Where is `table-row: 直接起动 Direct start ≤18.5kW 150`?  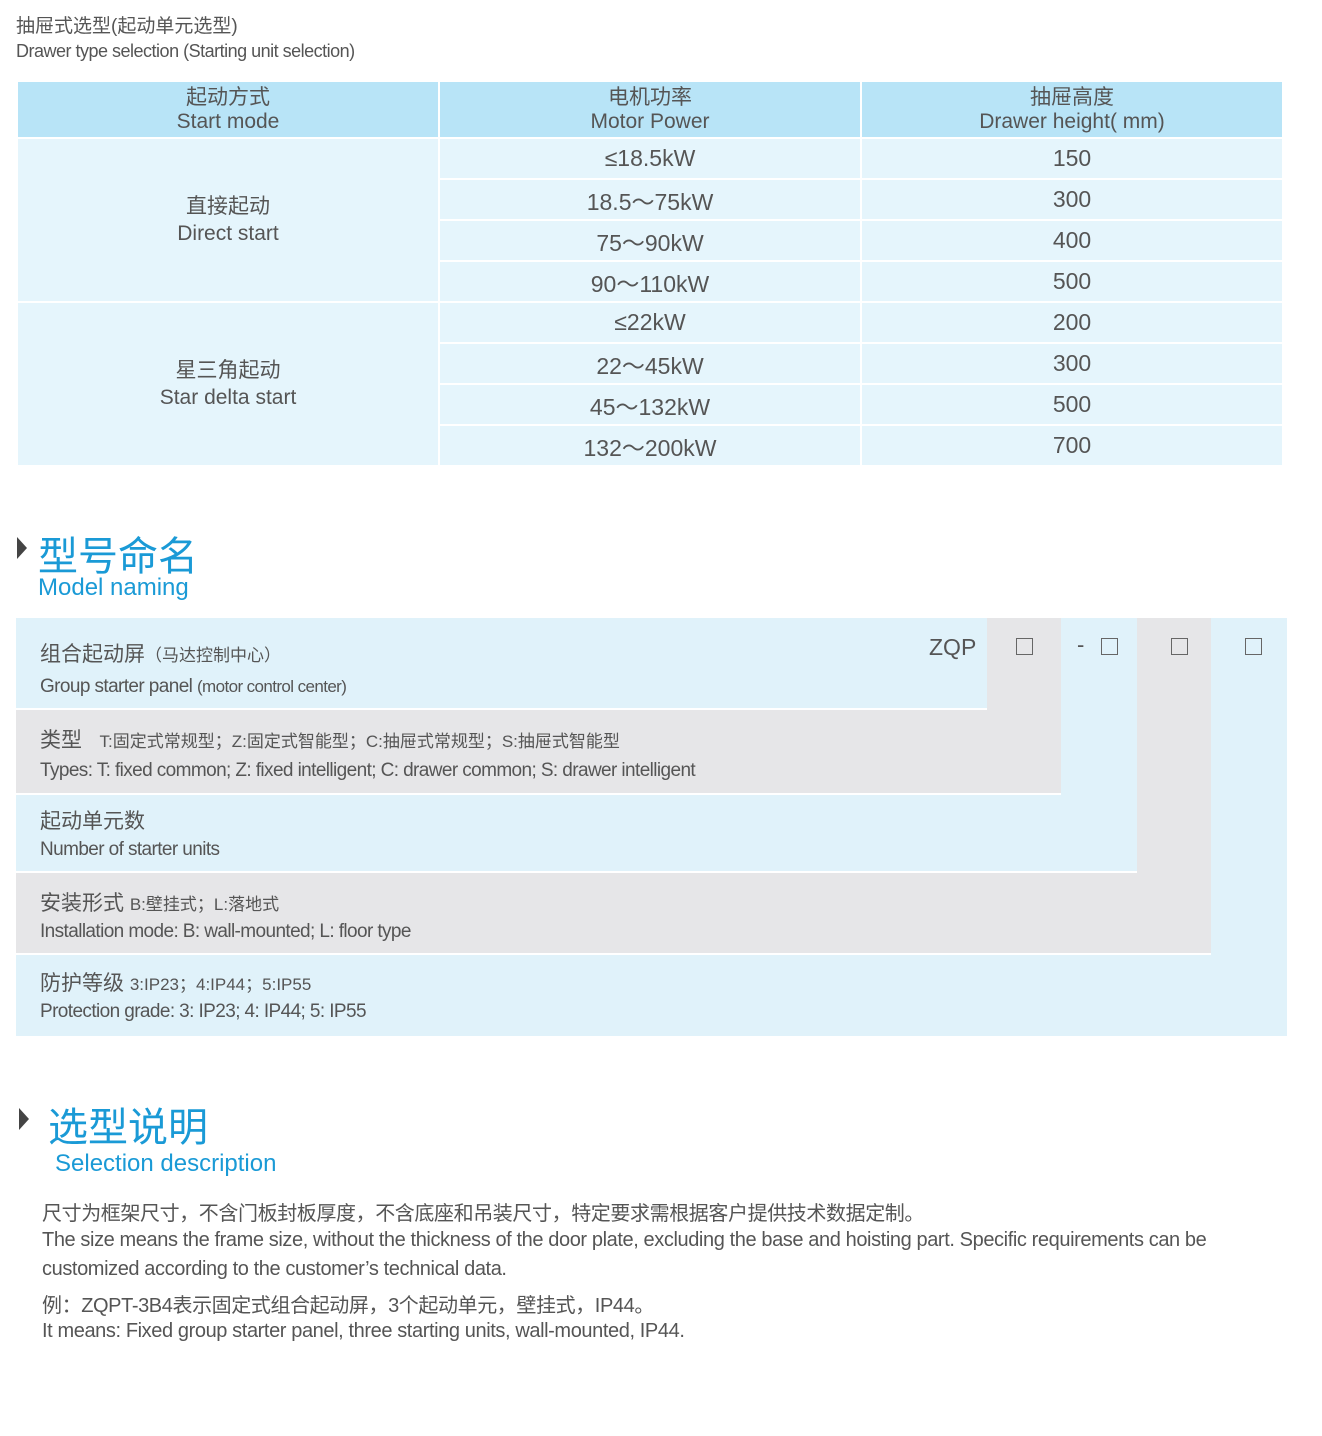 table-row: 直接起动 Direct start ≤18.5kW 150 is located at coordinates (650, 220).